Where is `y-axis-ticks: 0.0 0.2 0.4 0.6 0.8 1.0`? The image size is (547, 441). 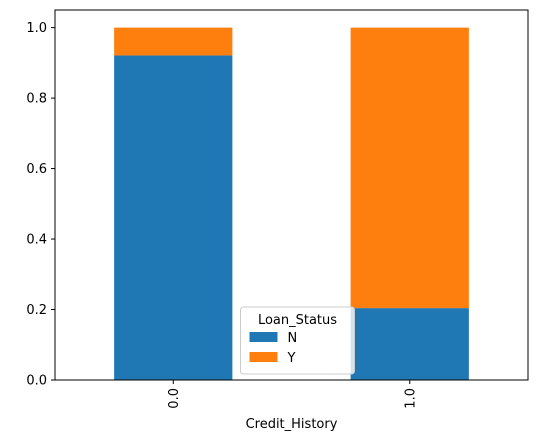 y-axis-ticks: 0.0 0.2 0.4 0.6 0.8 1.0 is located at coordinates (40, 205).